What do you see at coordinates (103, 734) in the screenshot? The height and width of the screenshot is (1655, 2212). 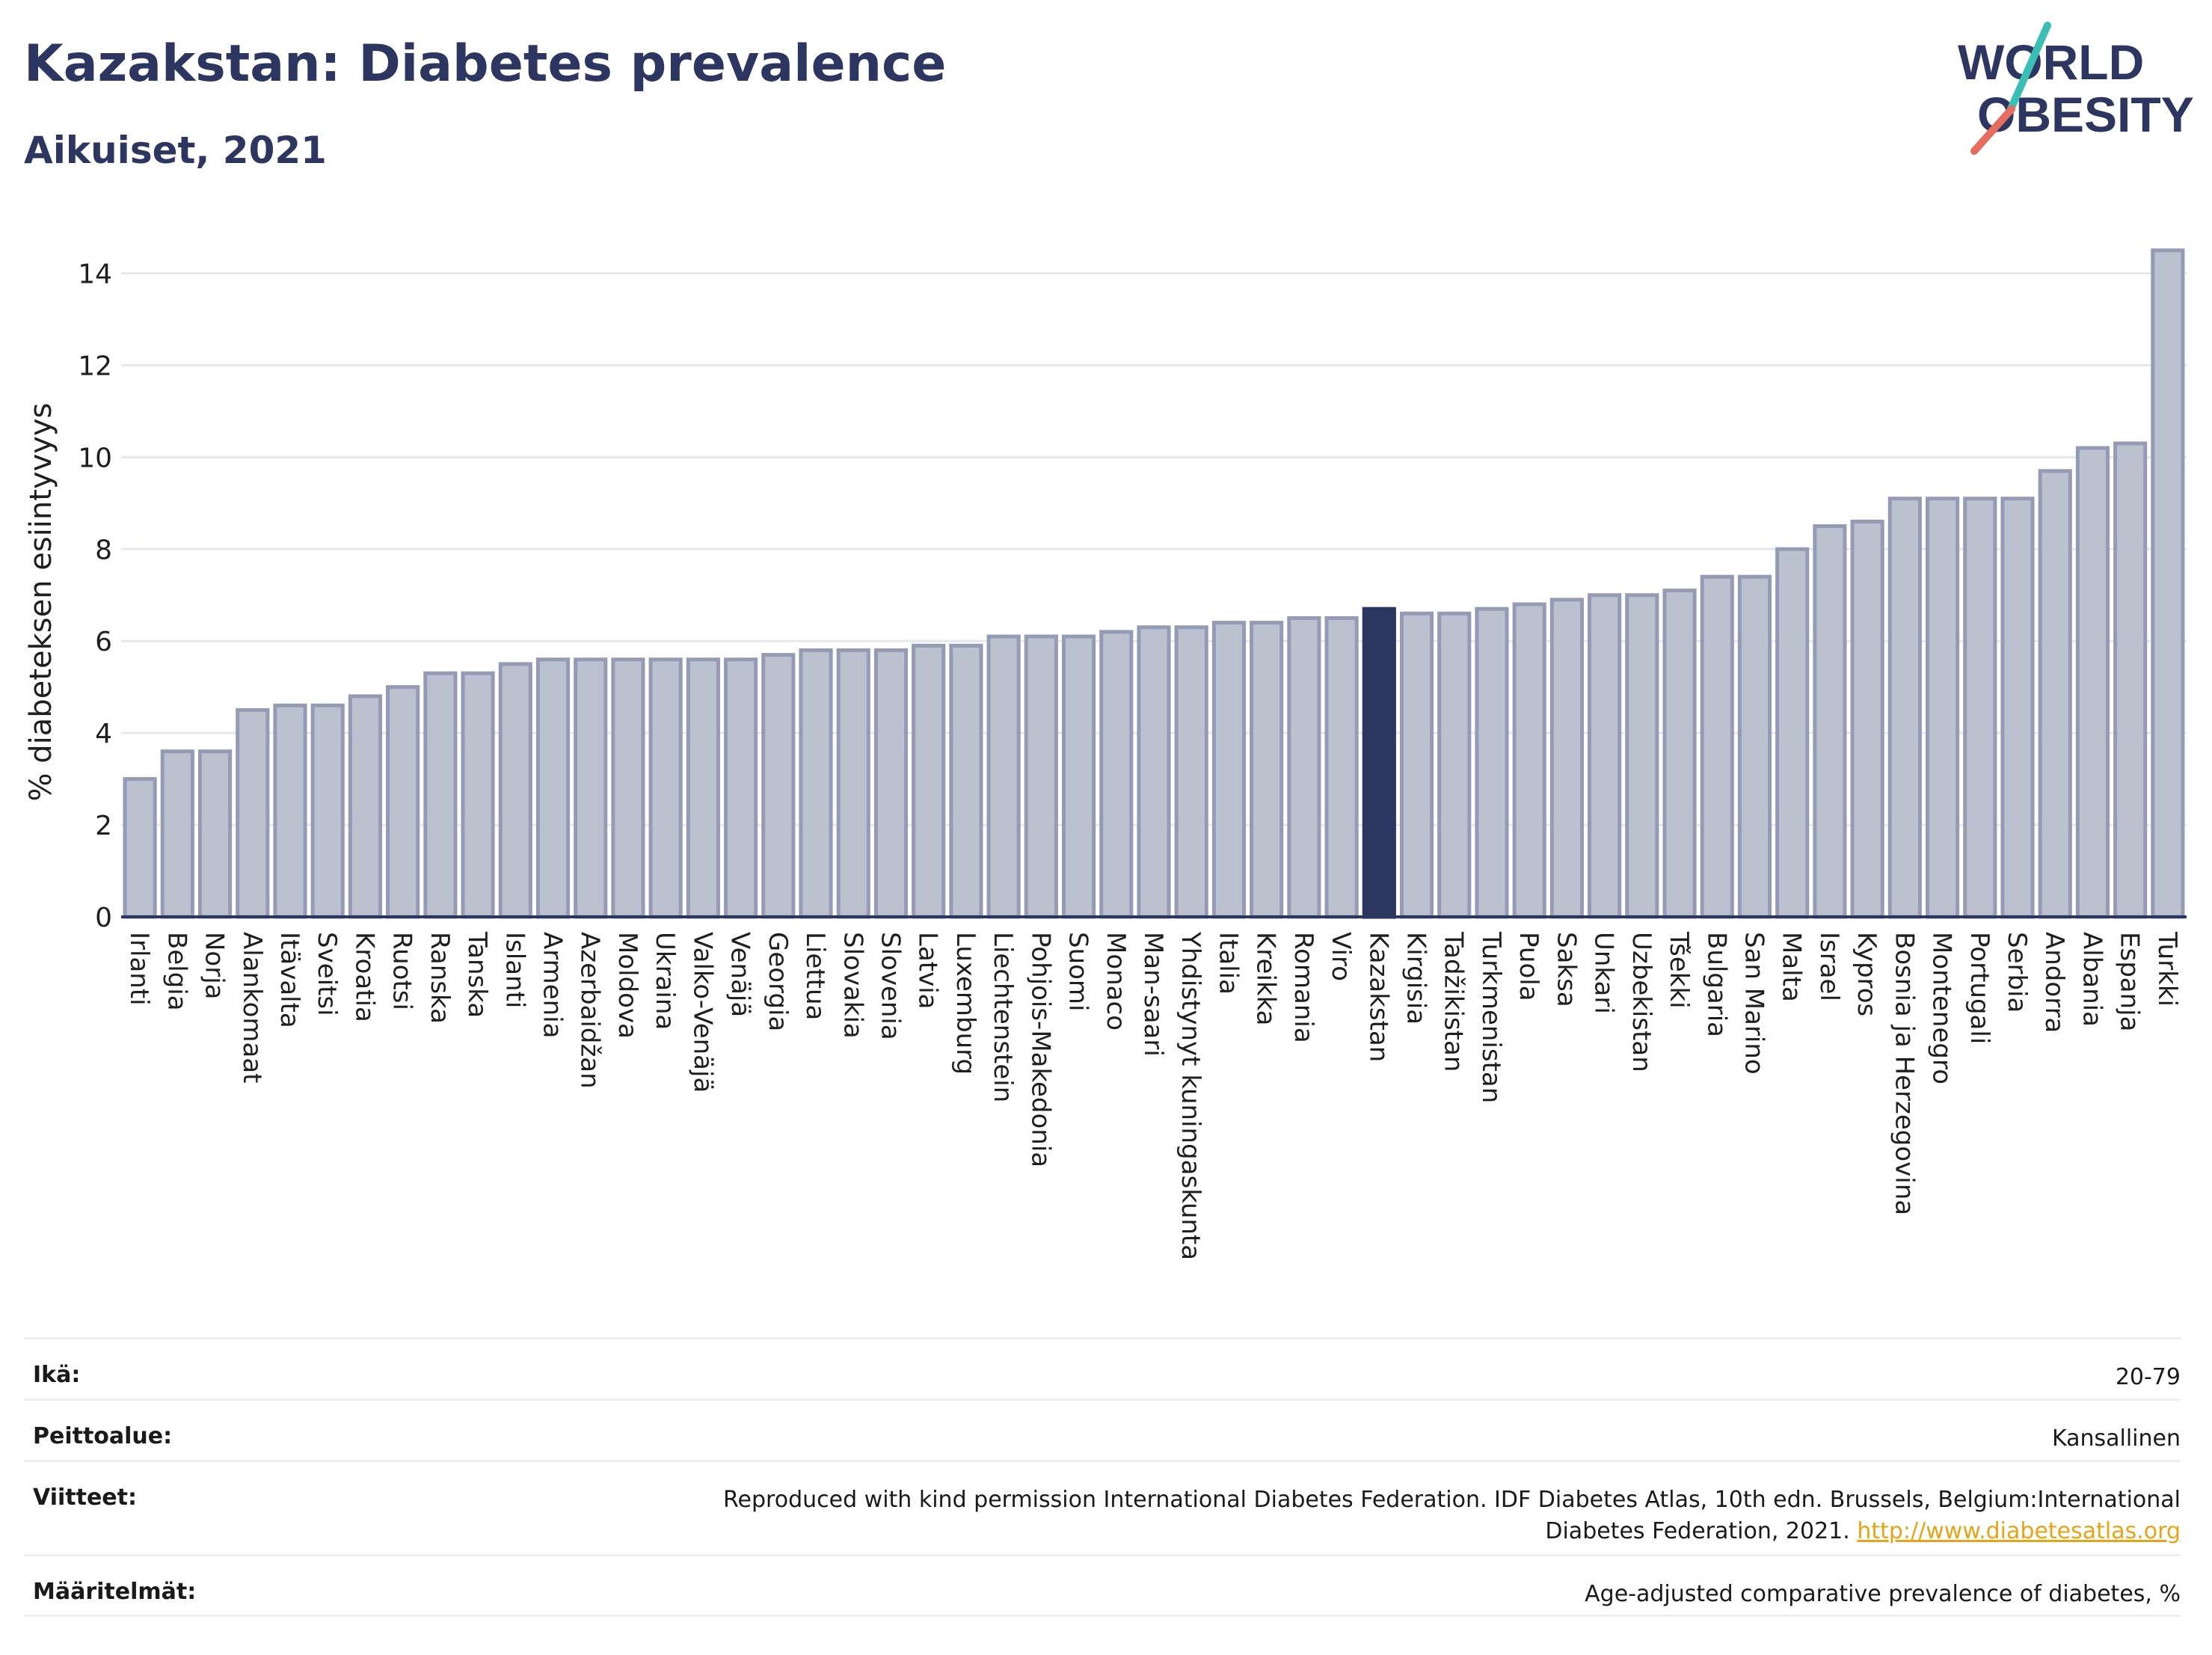 I see `y-tick-label: 4` at bounding box center [103, 734].